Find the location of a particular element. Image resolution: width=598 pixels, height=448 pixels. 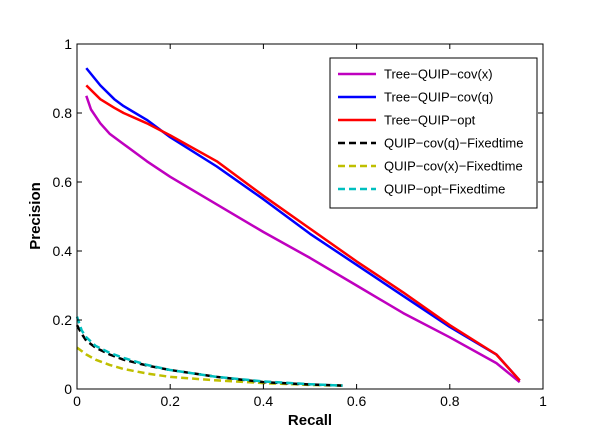

x-tick-label: 0 is located at coordinates (77, 401).